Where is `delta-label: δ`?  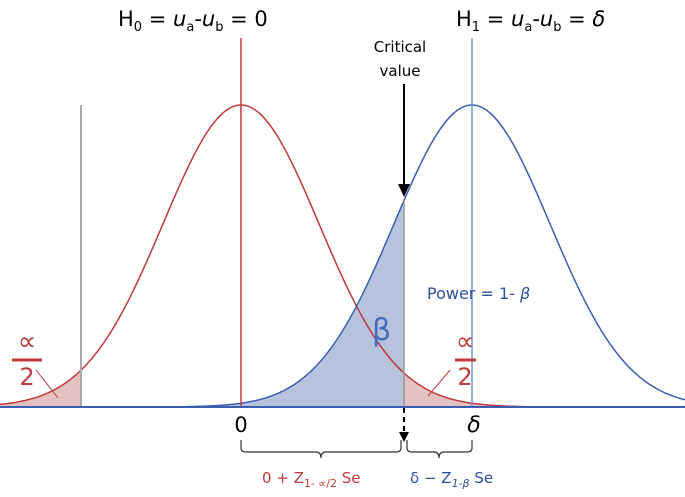 delta-label: δ is located at coordinates (473, 425).